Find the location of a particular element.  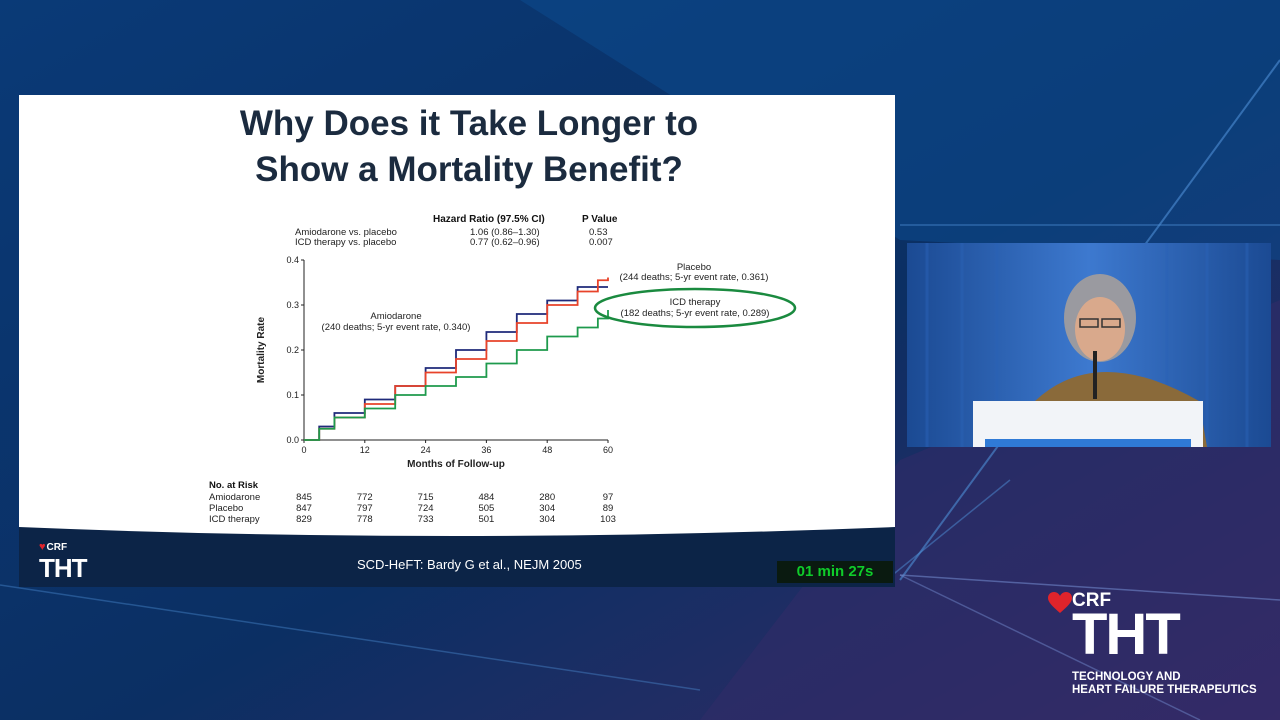

hazard-row-hr: 0.77 (0.62–0.96) is located at coordinates (505, 242).